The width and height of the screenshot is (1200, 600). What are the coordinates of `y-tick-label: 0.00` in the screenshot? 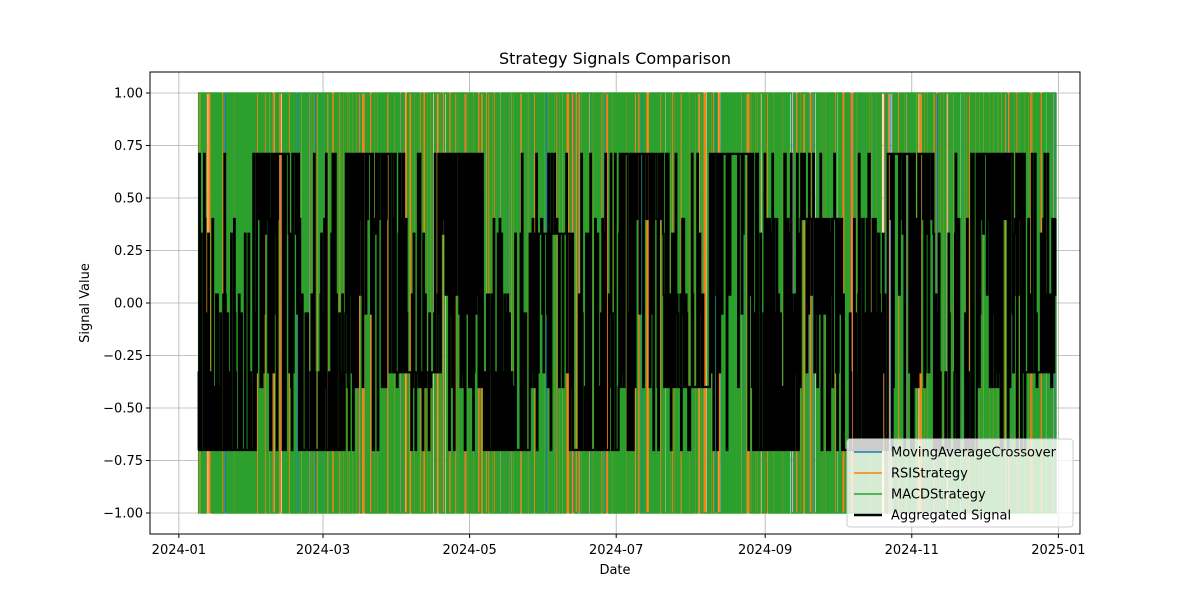 It's located at (128, 304).